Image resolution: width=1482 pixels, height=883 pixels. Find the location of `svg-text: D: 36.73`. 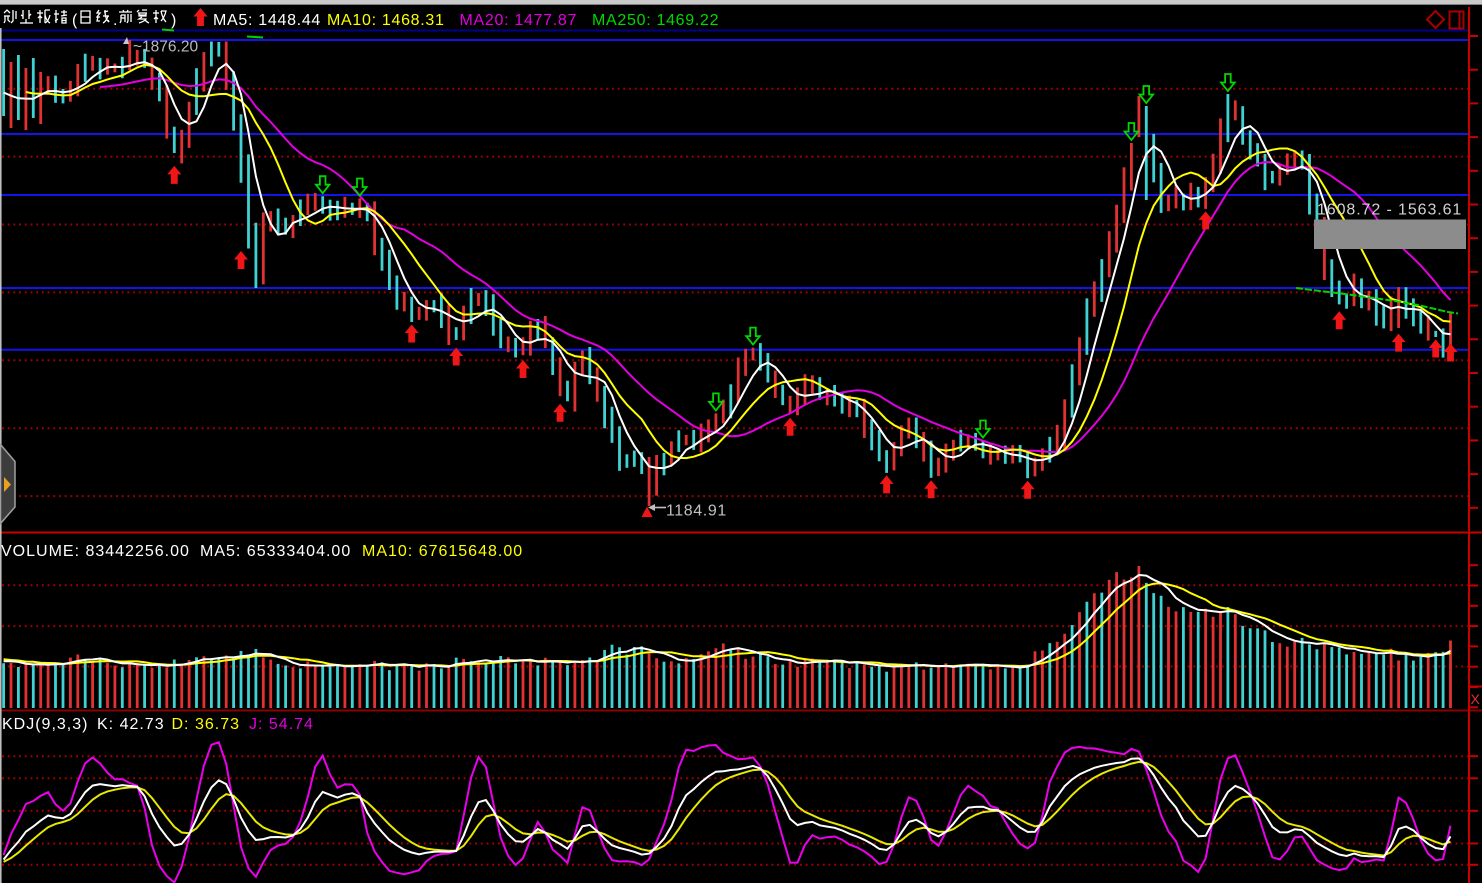

svg-text: D: 36.73 is located at coordinates (206, 724).